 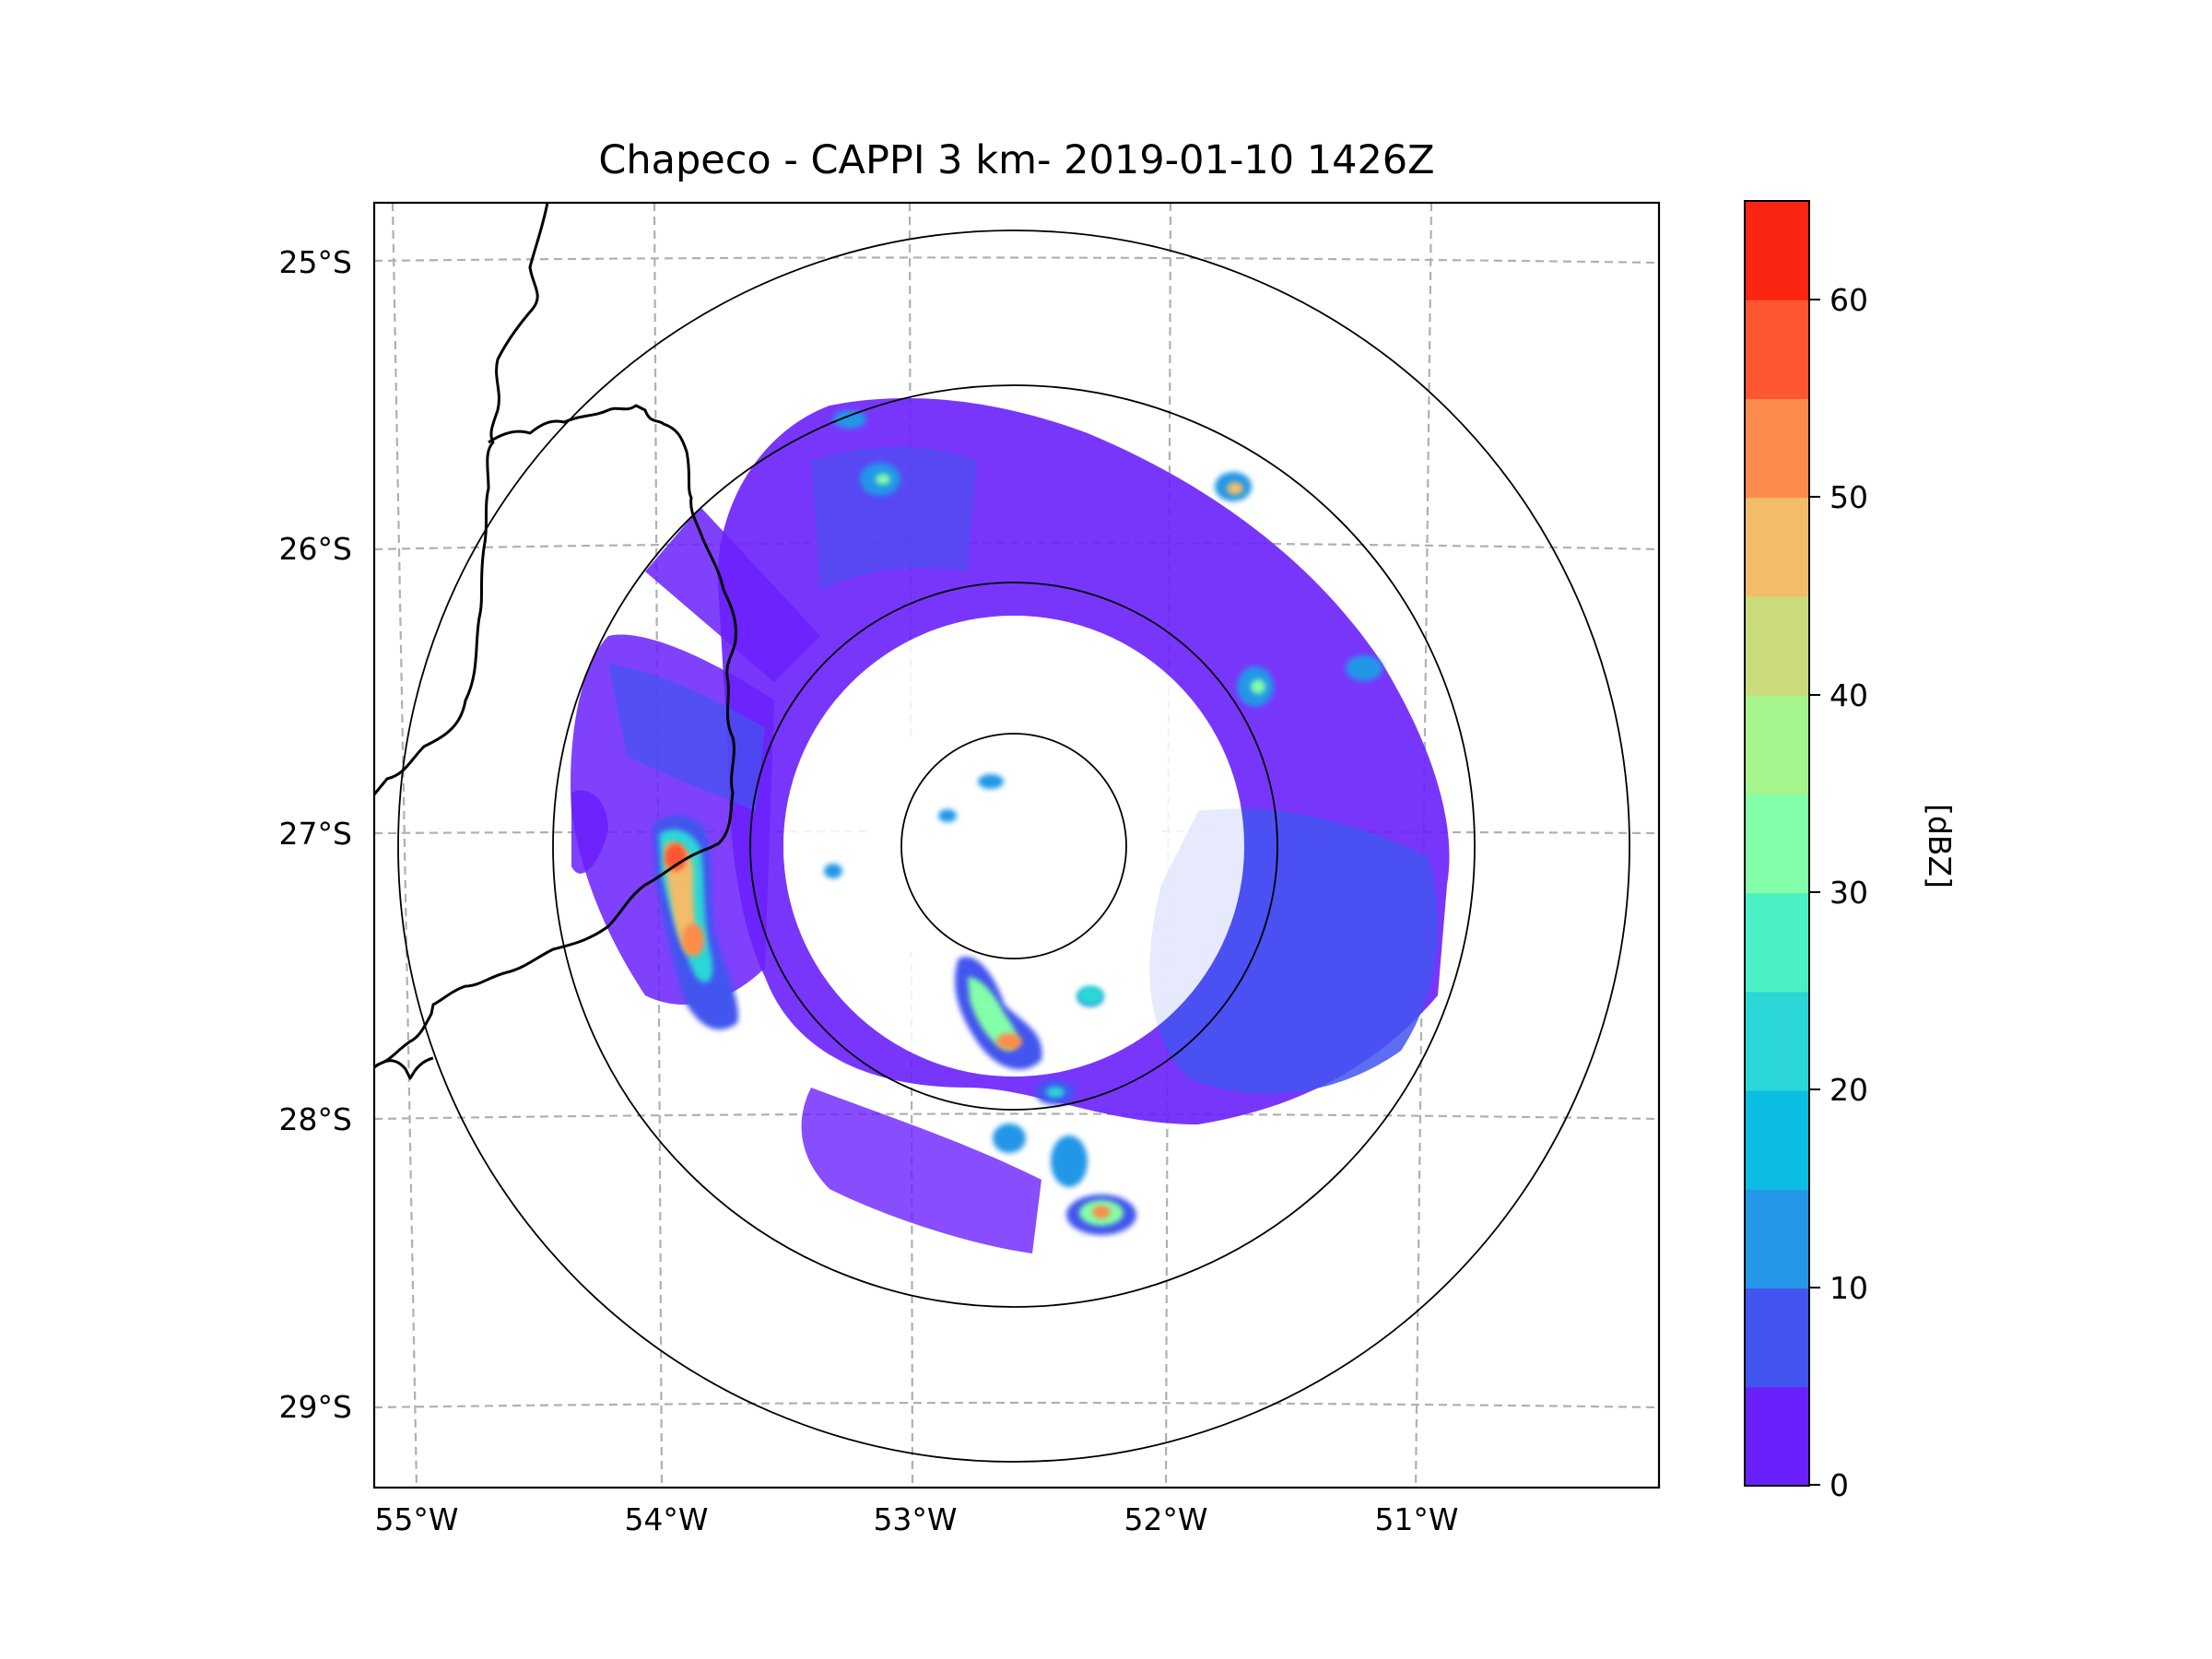 I want to click on colorbar-swatches, so click(x=1777, y=844).